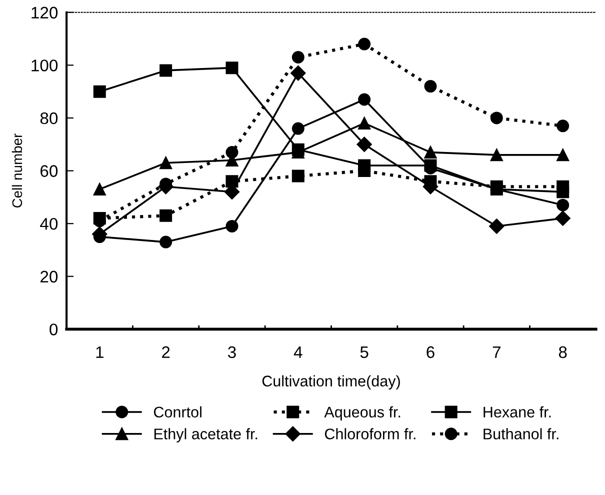 This screenshot has height=495, width=605. I want to click on y-tick-label: 60, so click(49, 171).